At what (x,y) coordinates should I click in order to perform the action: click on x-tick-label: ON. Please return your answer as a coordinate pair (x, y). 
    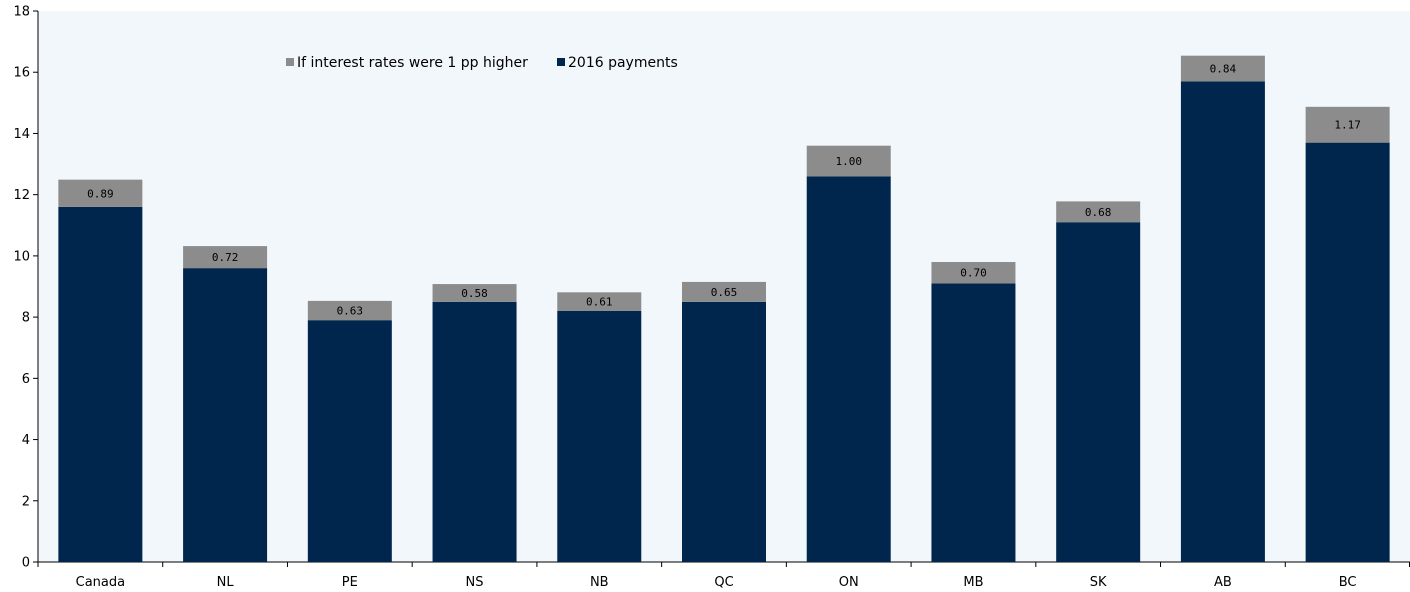
    Looking at the image, I should click on (849, 582).